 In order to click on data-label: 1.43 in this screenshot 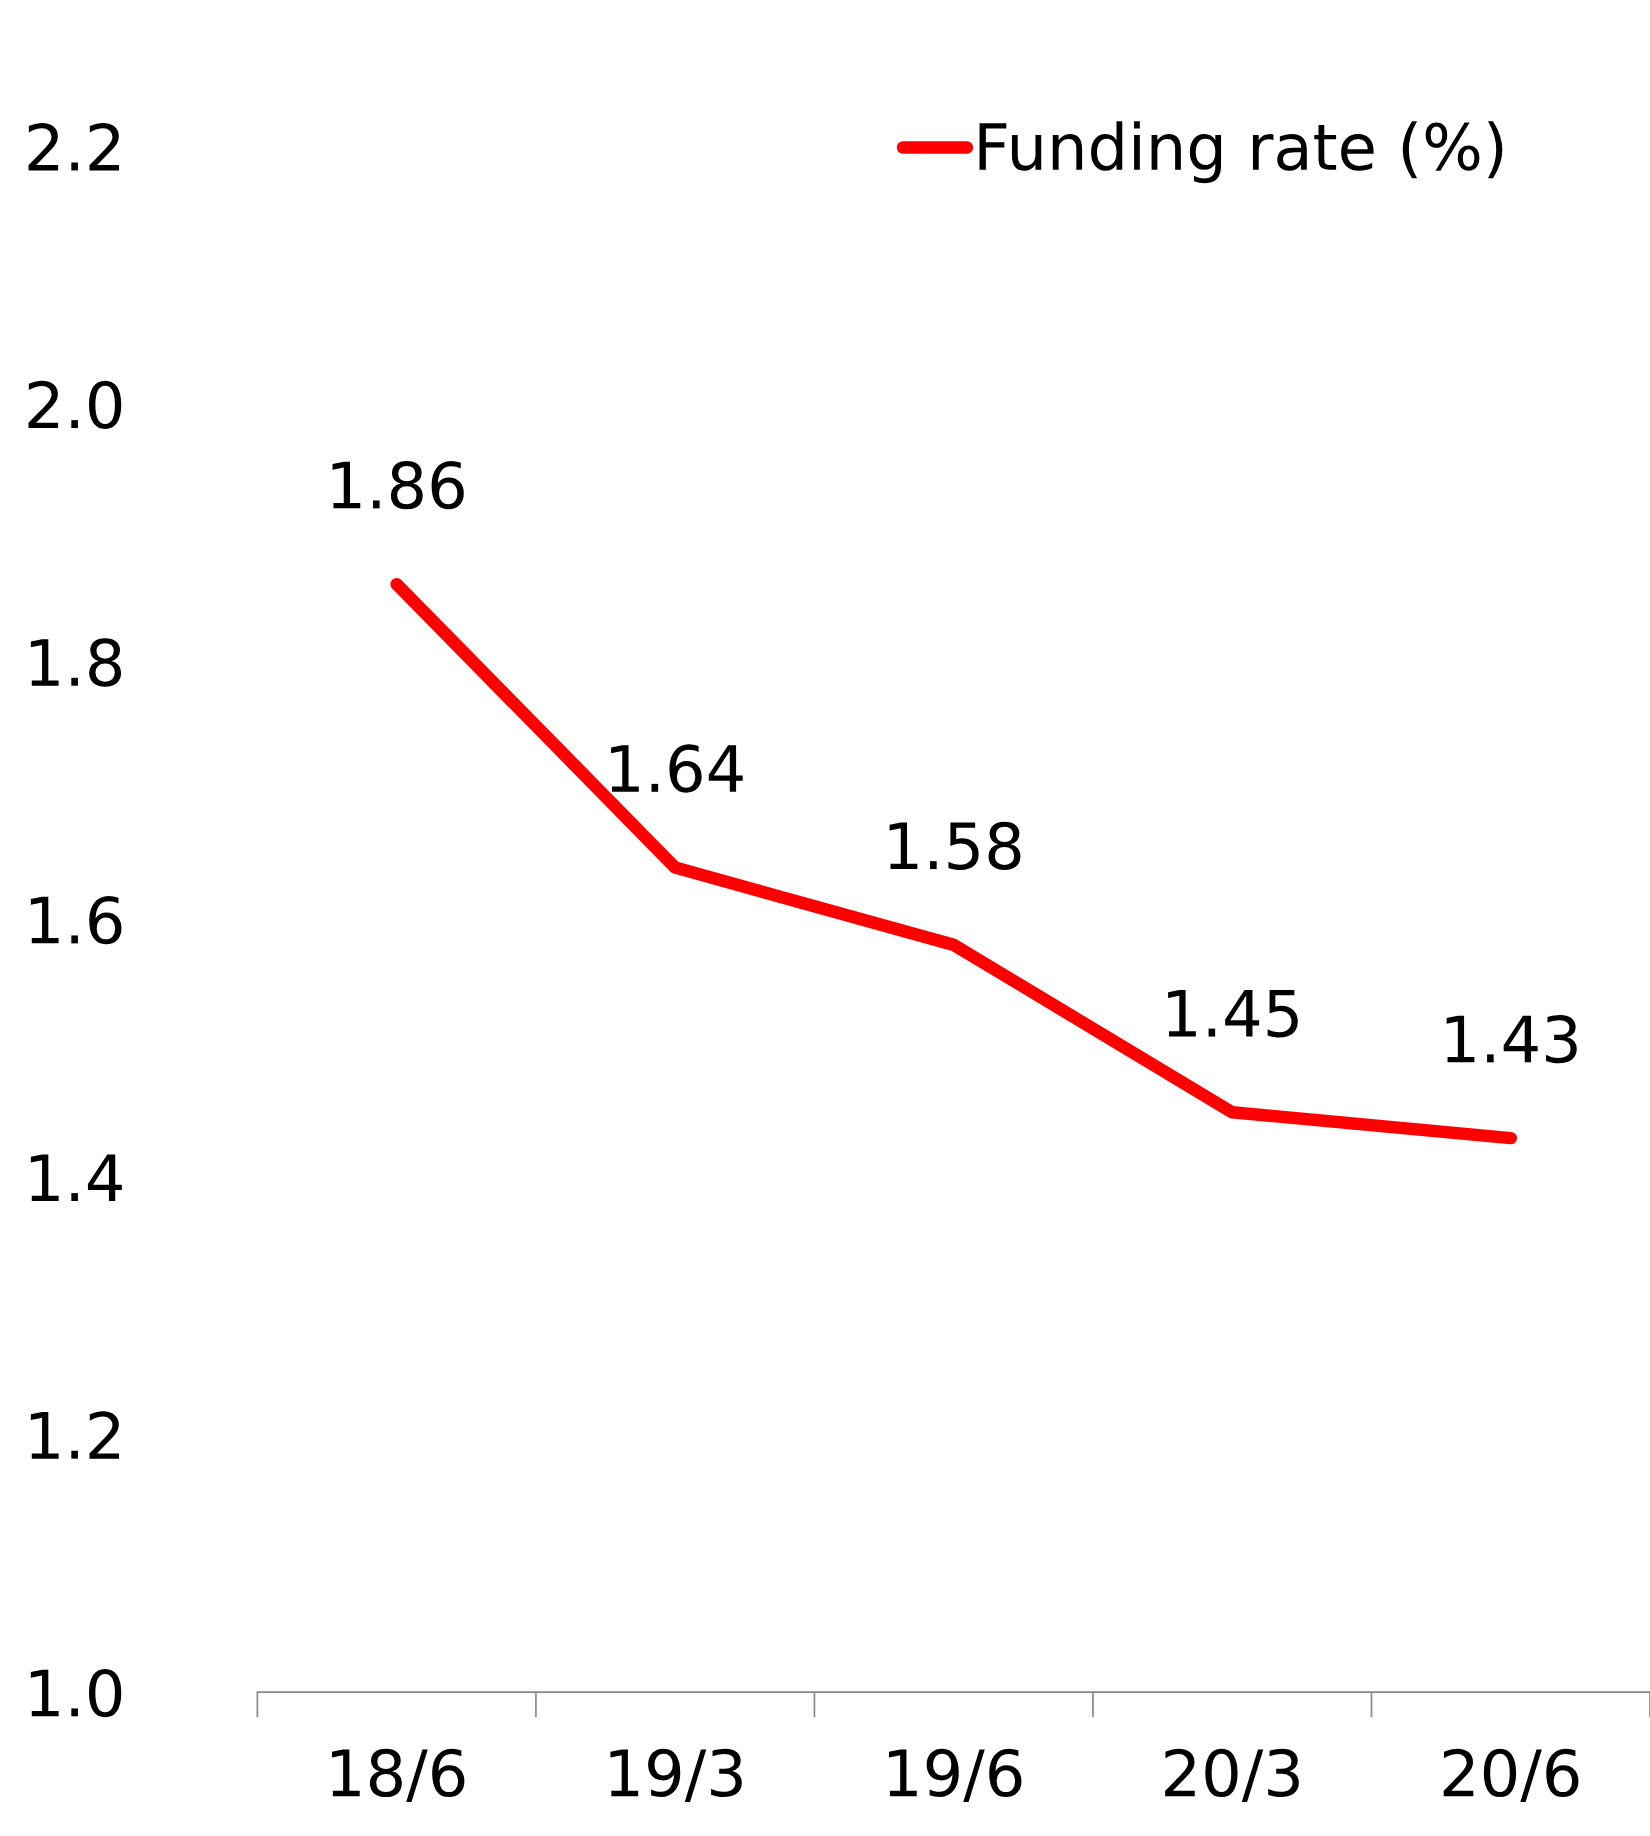, I will do `click(1511, 1039)`.